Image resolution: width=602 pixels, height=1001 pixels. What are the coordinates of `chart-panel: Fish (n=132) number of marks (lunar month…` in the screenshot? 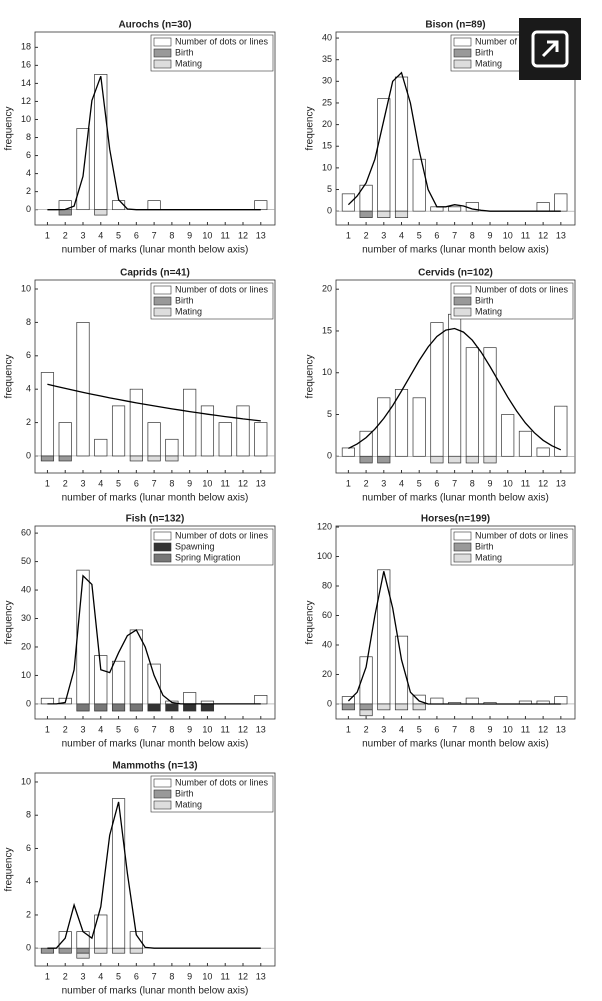 It's located at (140, 632).